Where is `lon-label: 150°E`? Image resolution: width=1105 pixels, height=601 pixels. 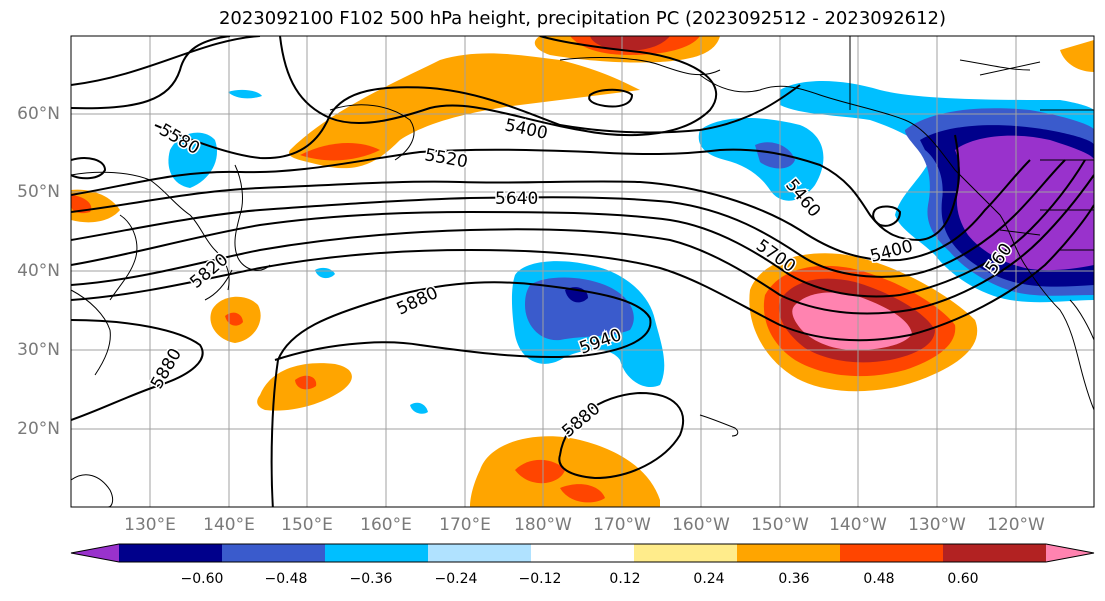 lon-label: 150°E is located at coordinates (307, 525).